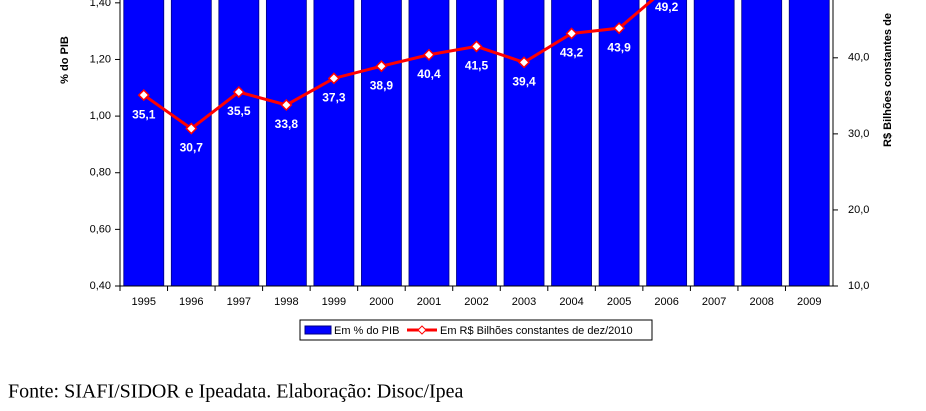  Describe the element at coordinates (239, 111) in the screenshot. I see `data-label: 35,5` at that location.